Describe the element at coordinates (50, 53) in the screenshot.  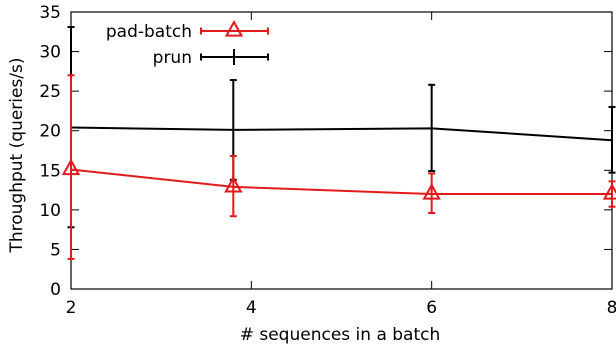
I see `y-tick-label: 30` at that location.